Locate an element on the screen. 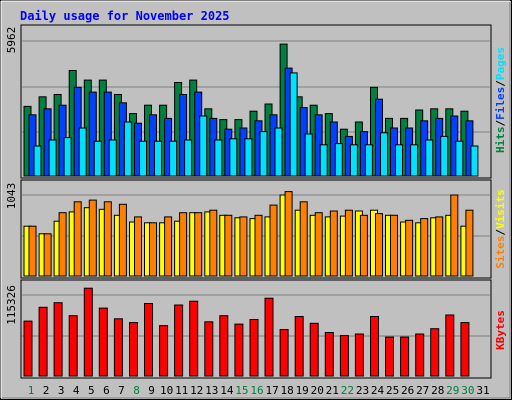  day-label-31: 31 is located at coordinates (482, 390).